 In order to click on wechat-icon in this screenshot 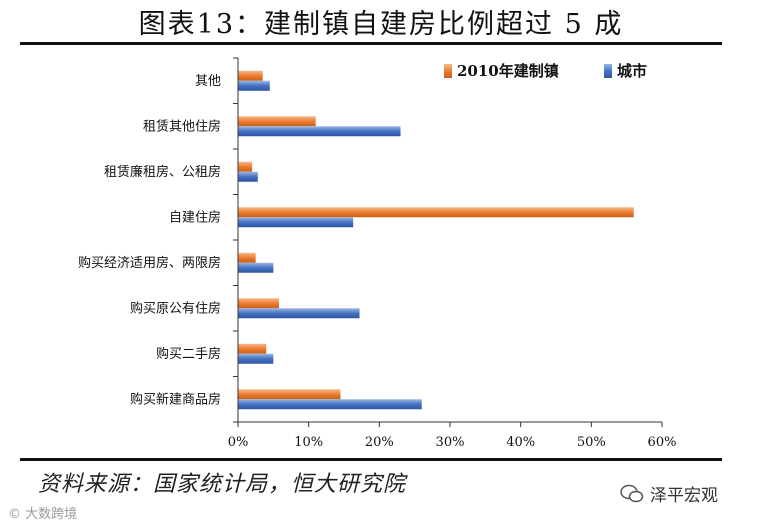, I will do `click(632, 493)`.